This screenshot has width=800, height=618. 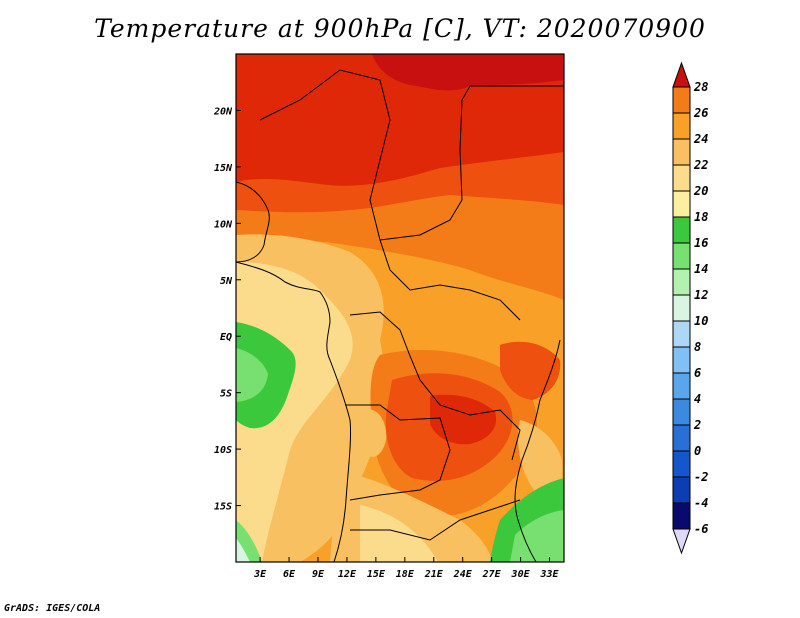 I want to click on colorbar-label: -6, so click(x=701, y=529).